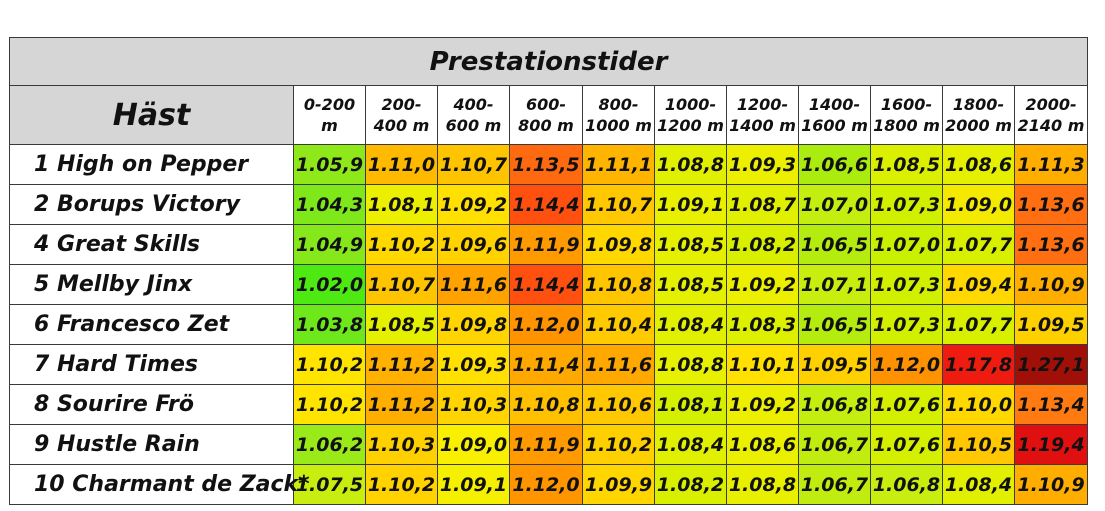  Describe the element at coordinates (548, 61) in the screenshot. I see `table-title: Prestationstider` at that location.